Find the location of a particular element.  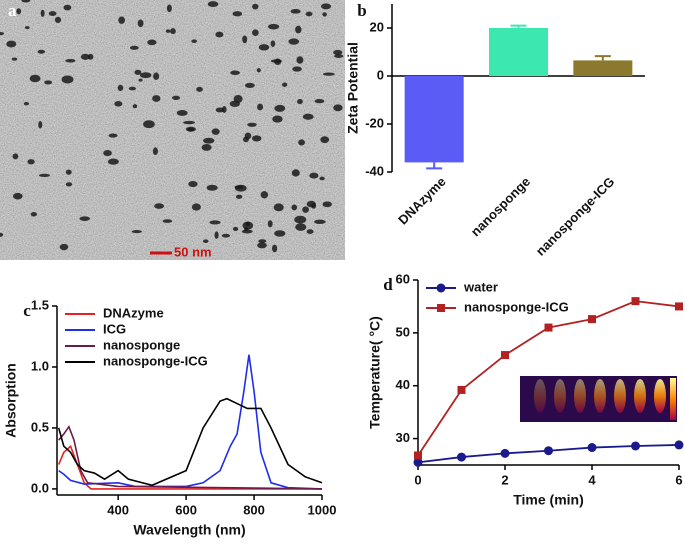

thermal-inset is located at coordinates (598, 399).